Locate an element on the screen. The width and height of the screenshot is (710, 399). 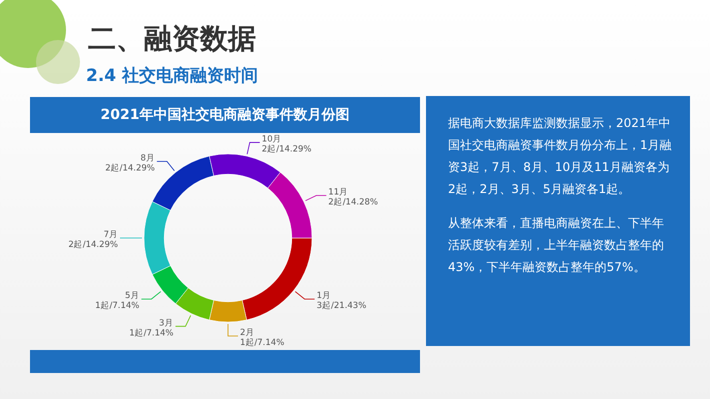
text: 二、融资数据 is located at coordinates (172, 39).